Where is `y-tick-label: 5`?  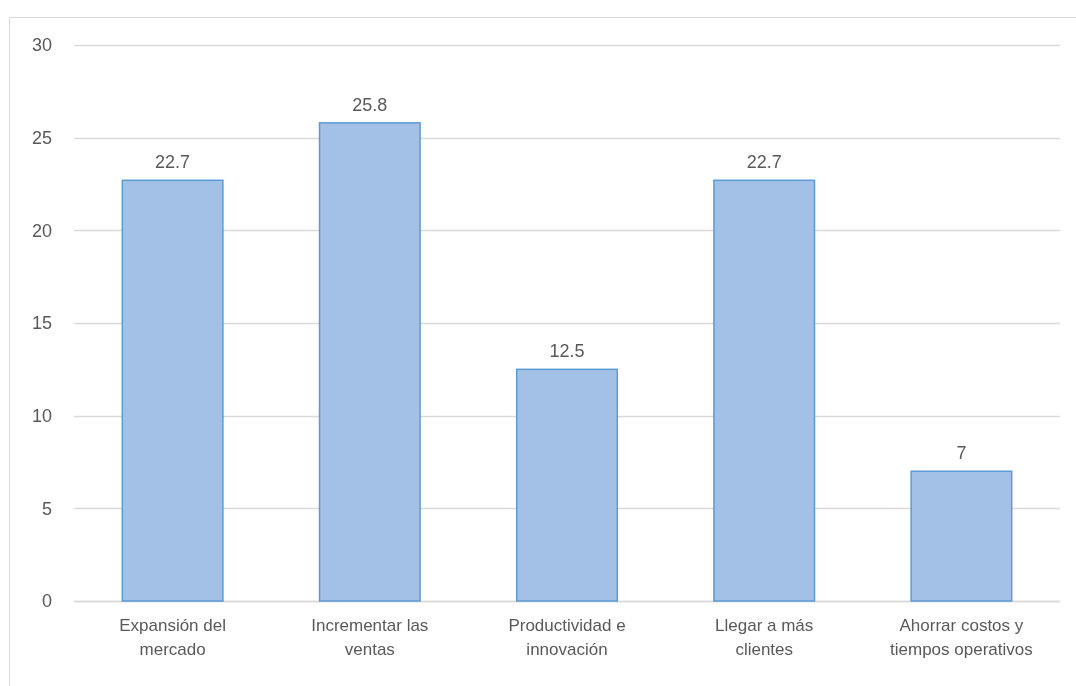
y-tick-label: 5 is located at coordinates (46, 508).